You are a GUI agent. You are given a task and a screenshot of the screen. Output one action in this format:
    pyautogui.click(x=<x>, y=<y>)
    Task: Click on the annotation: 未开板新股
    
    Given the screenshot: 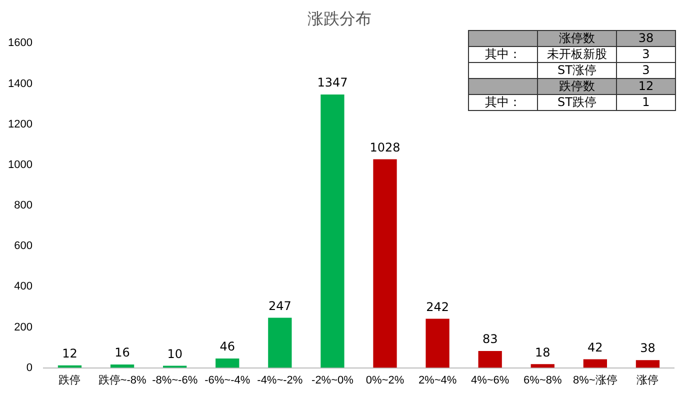 What is the action you would take?
    pyautogui.click(x=577, y=54)
    